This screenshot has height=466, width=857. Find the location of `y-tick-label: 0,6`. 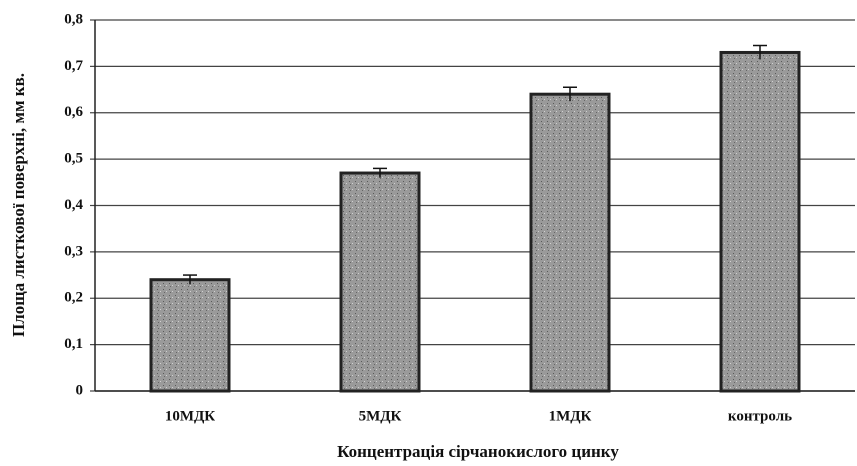

y-tick-label: 0,6 is located at coordinates (73, 112).